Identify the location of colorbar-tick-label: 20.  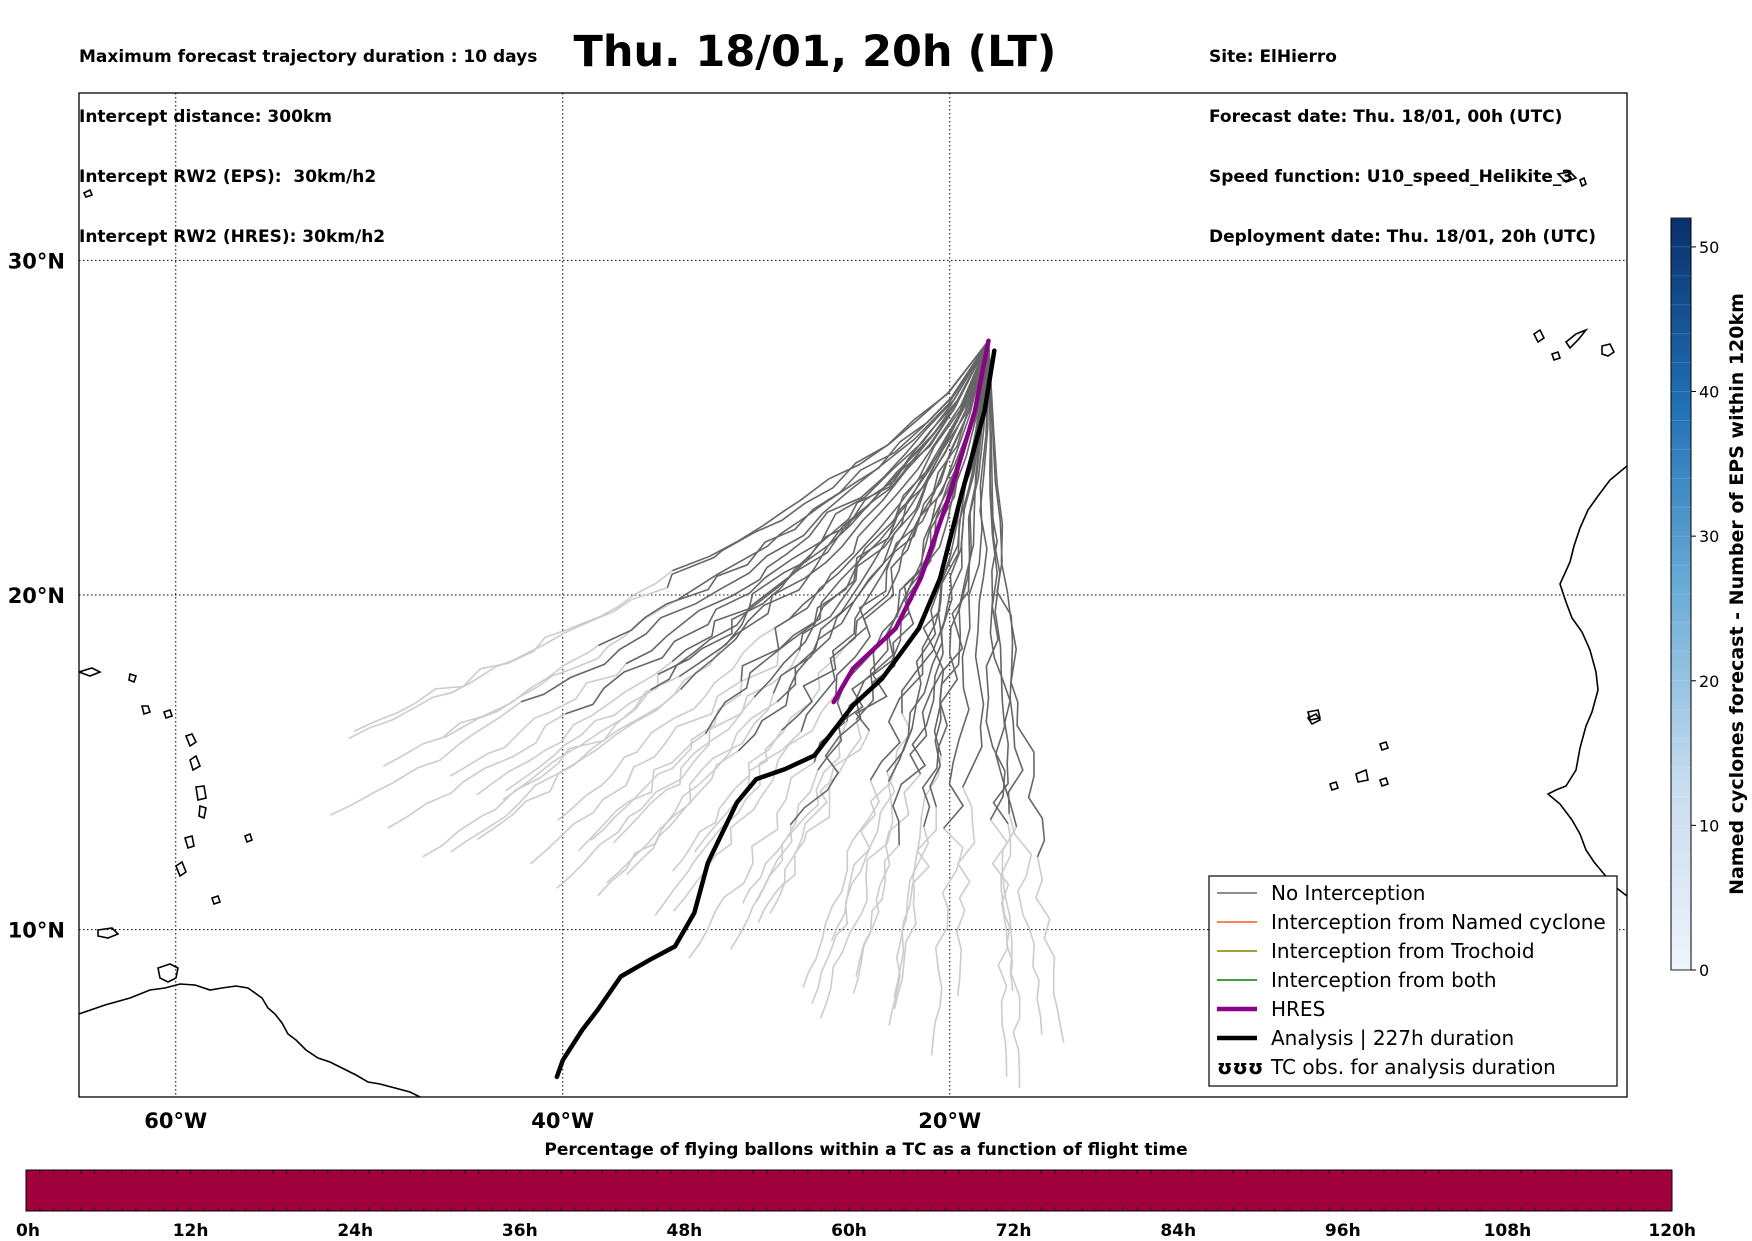
(1709, 681).